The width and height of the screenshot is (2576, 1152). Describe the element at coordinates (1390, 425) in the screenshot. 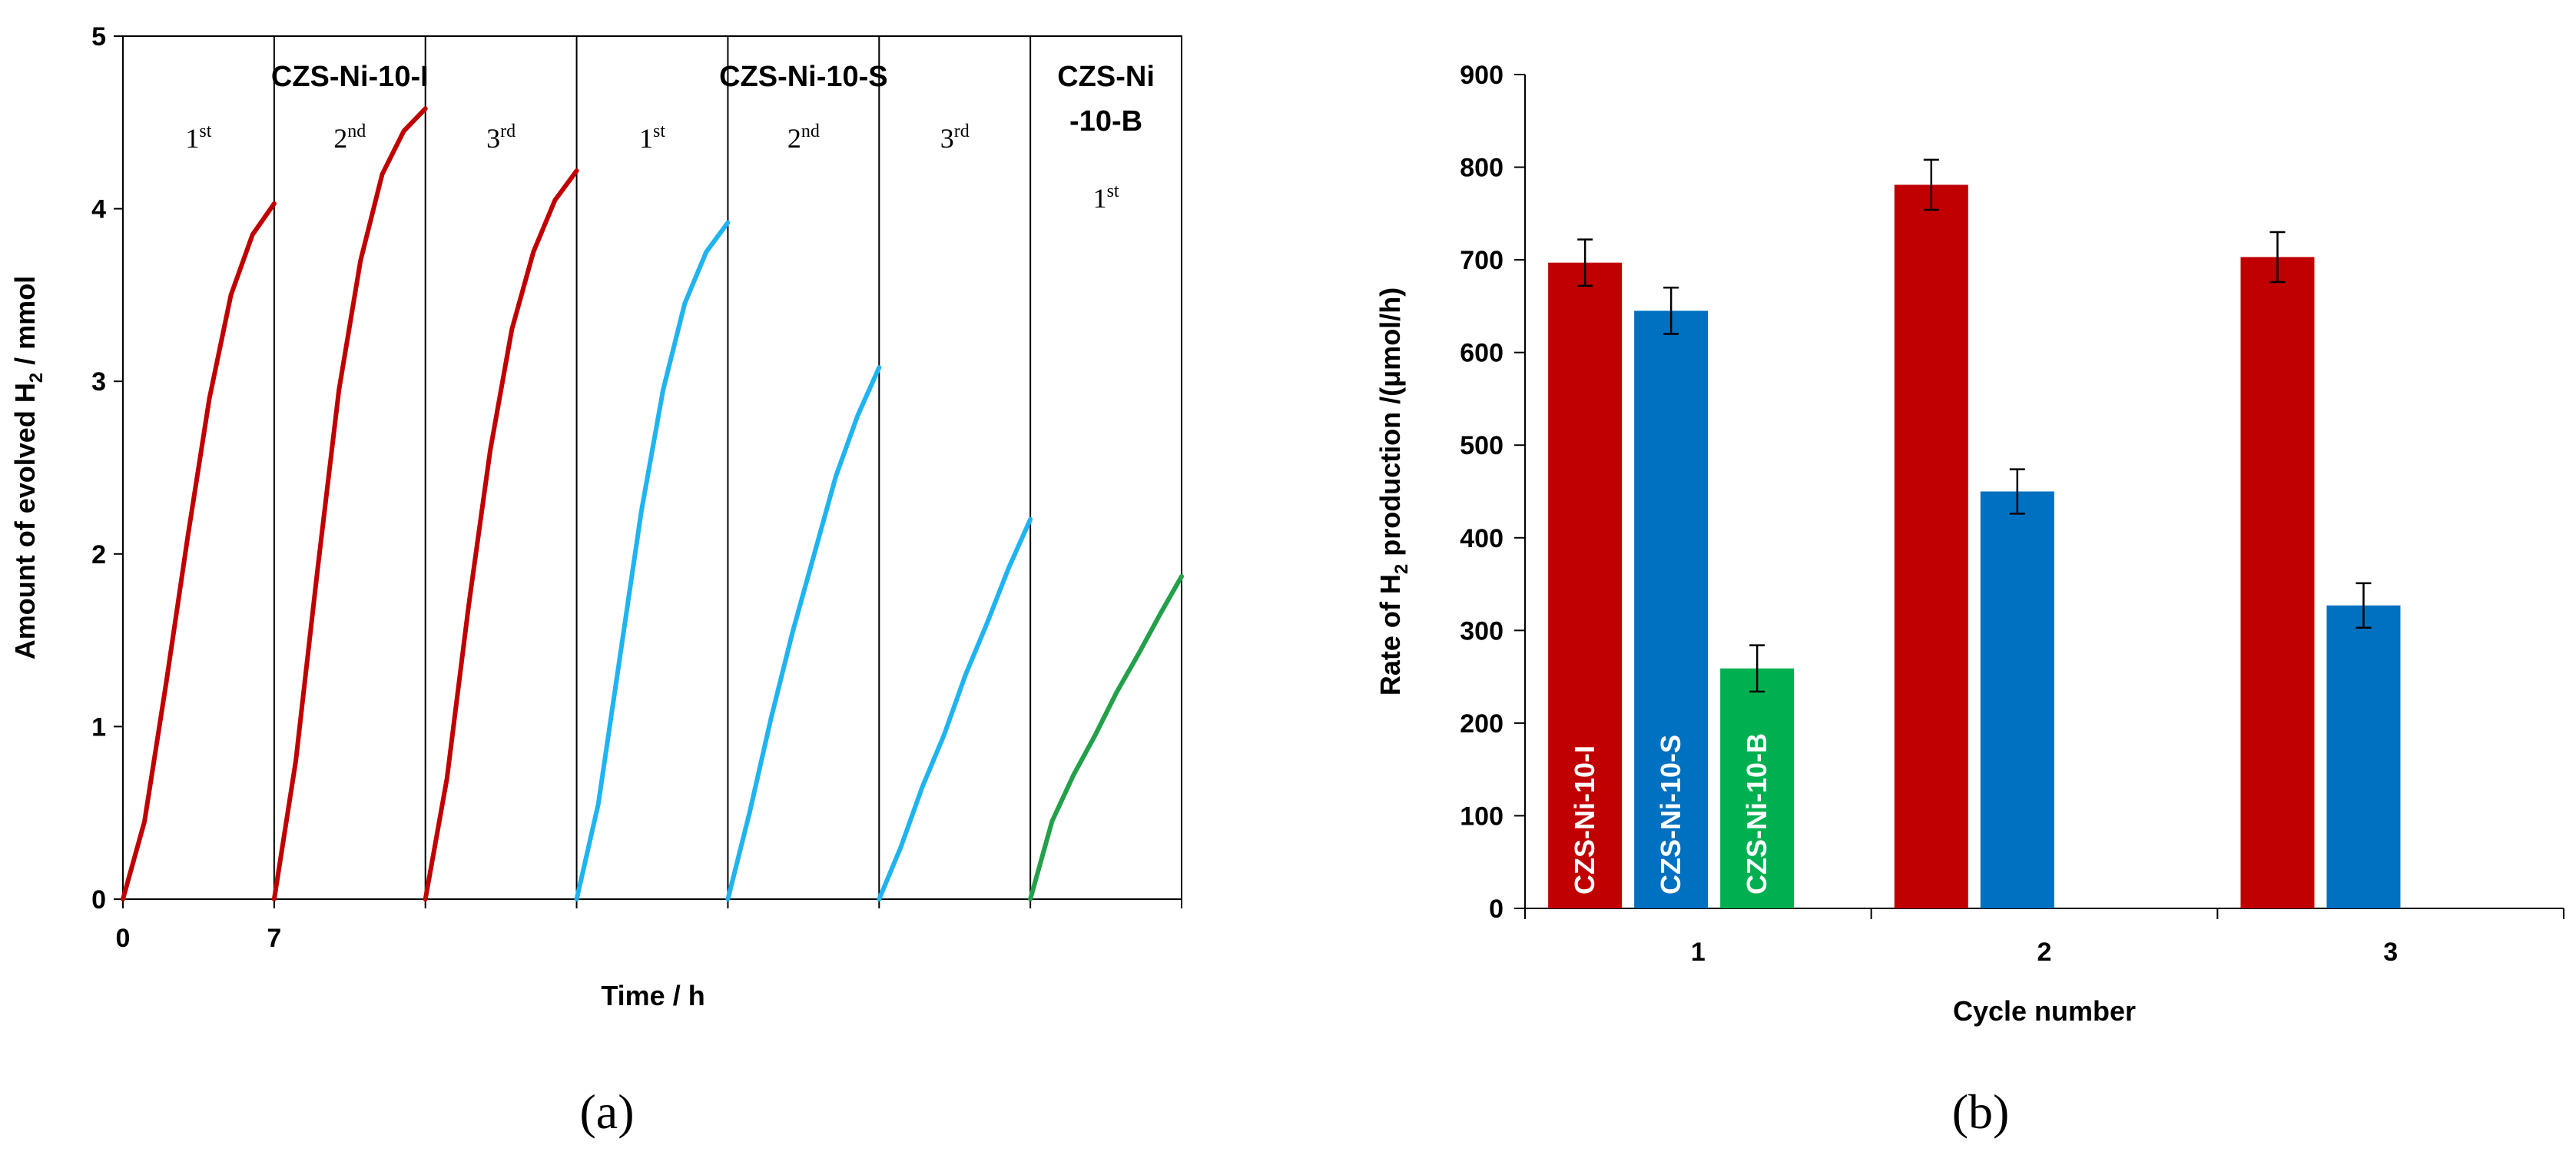

I see `y-axis-label-rest: production /(μmol/h)` at that location.